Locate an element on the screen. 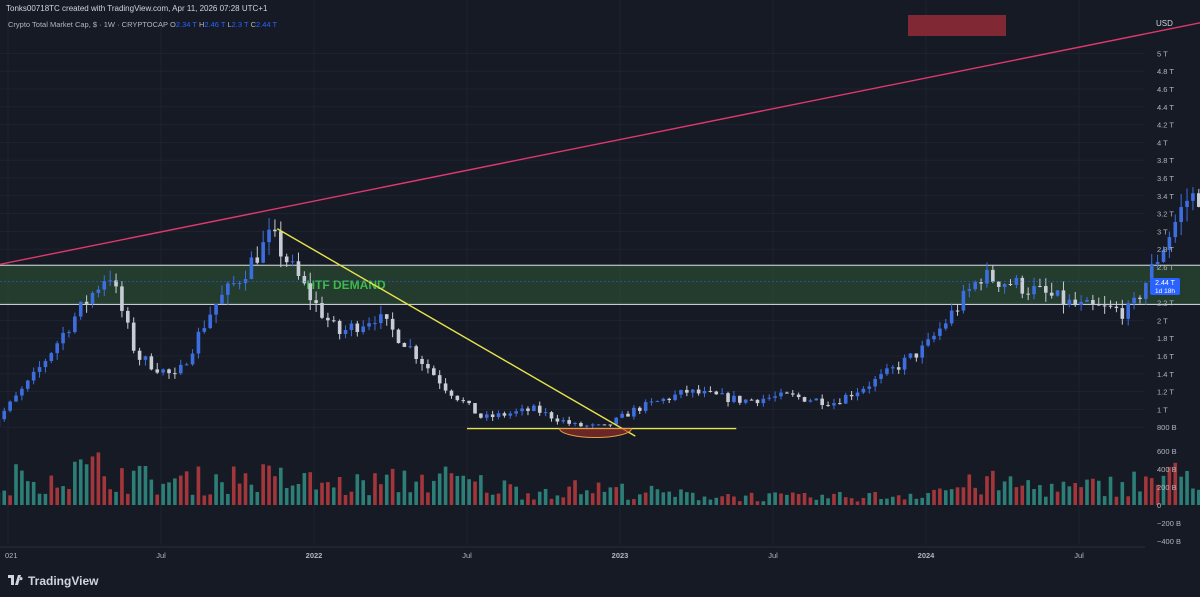 Image resolution: width=1200 pixels, height=597 pixels. price-tick-label: 800 B is located at coordinates (1167, 427).